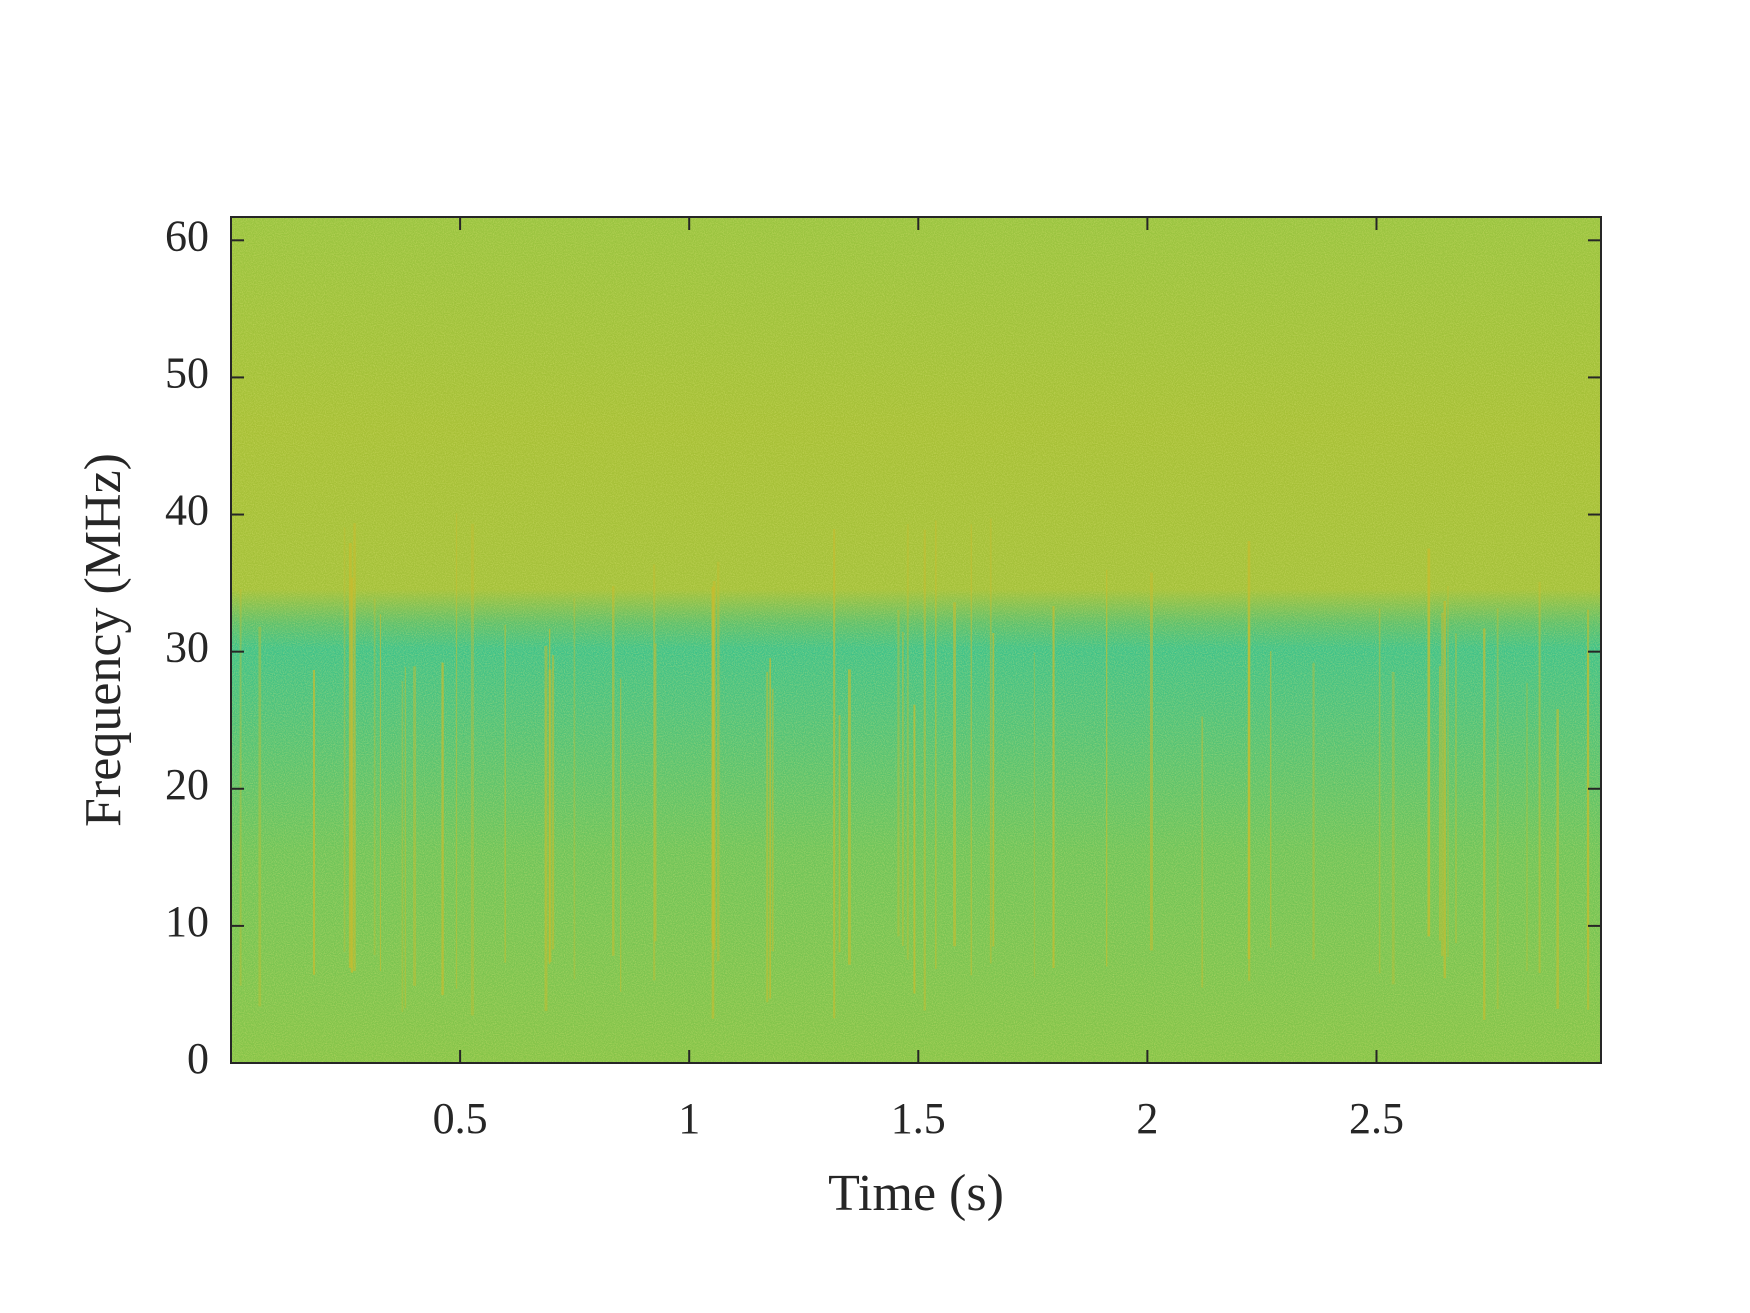 This screenshot has height=1313, width=1750. Describe the element at coordinates (187, 647) in the screenshot. I see `y-tick-label: 30` at that location.